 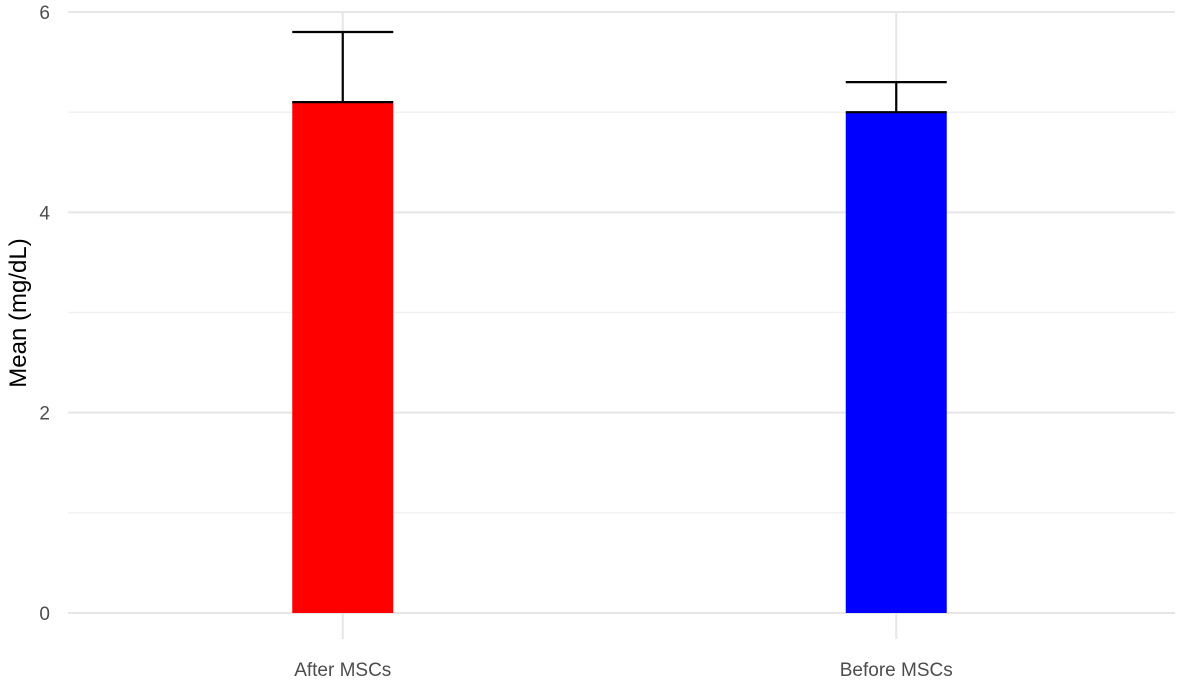 I want to click on x-axis-ticks: After MSCs Before MSCs, so click(x=623, y=670).